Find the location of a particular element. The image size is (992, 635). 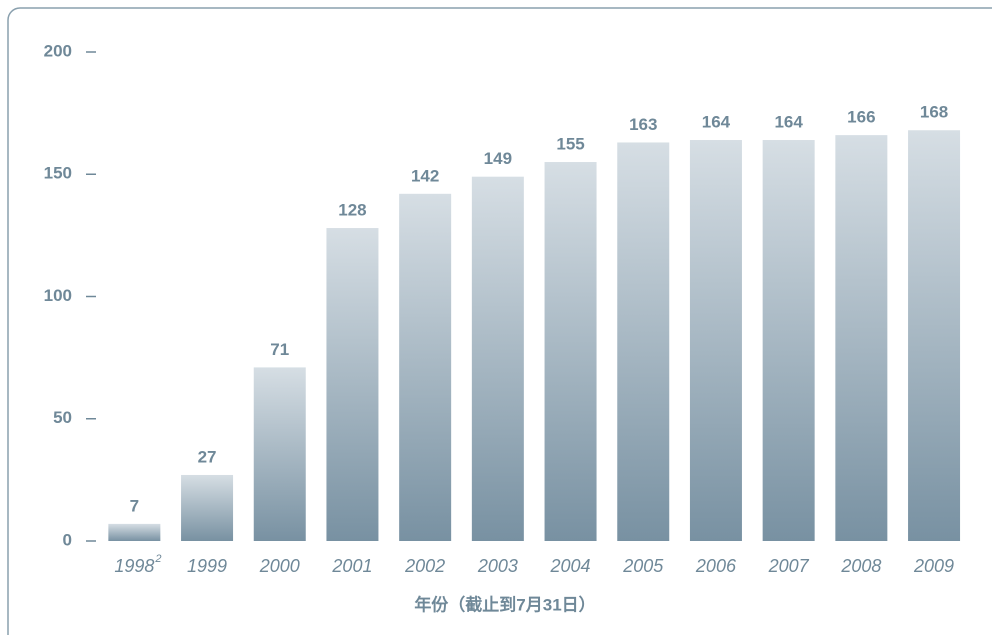

x-tick-label: 2005 is located at coordinates (643, 566).